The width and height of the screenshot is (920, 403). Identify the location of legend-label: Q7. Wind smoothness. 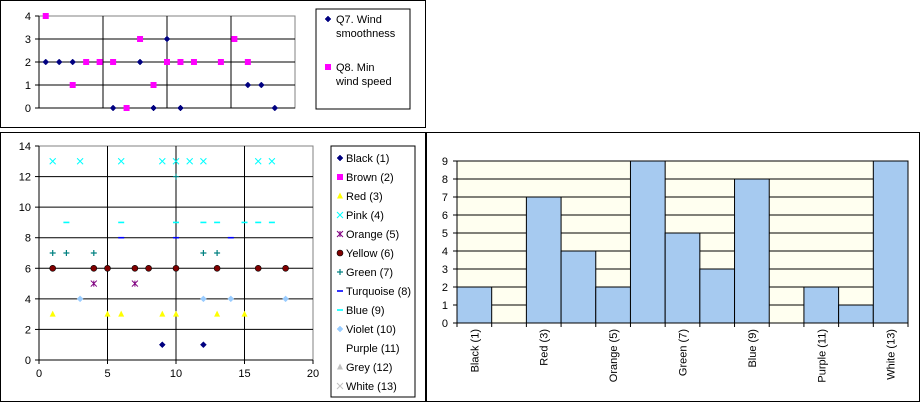
(366, 27).